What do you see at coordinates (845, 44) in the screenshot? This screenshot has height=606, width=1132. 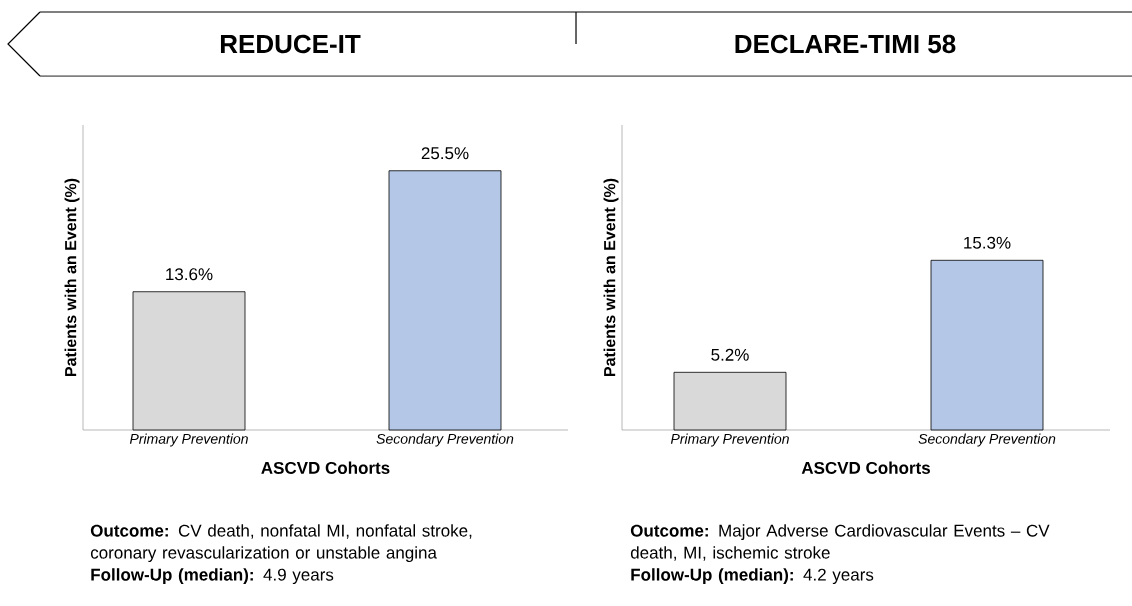 I see `chart-title: DECLARE-TIMI 58` at bounding box center [845, 44].